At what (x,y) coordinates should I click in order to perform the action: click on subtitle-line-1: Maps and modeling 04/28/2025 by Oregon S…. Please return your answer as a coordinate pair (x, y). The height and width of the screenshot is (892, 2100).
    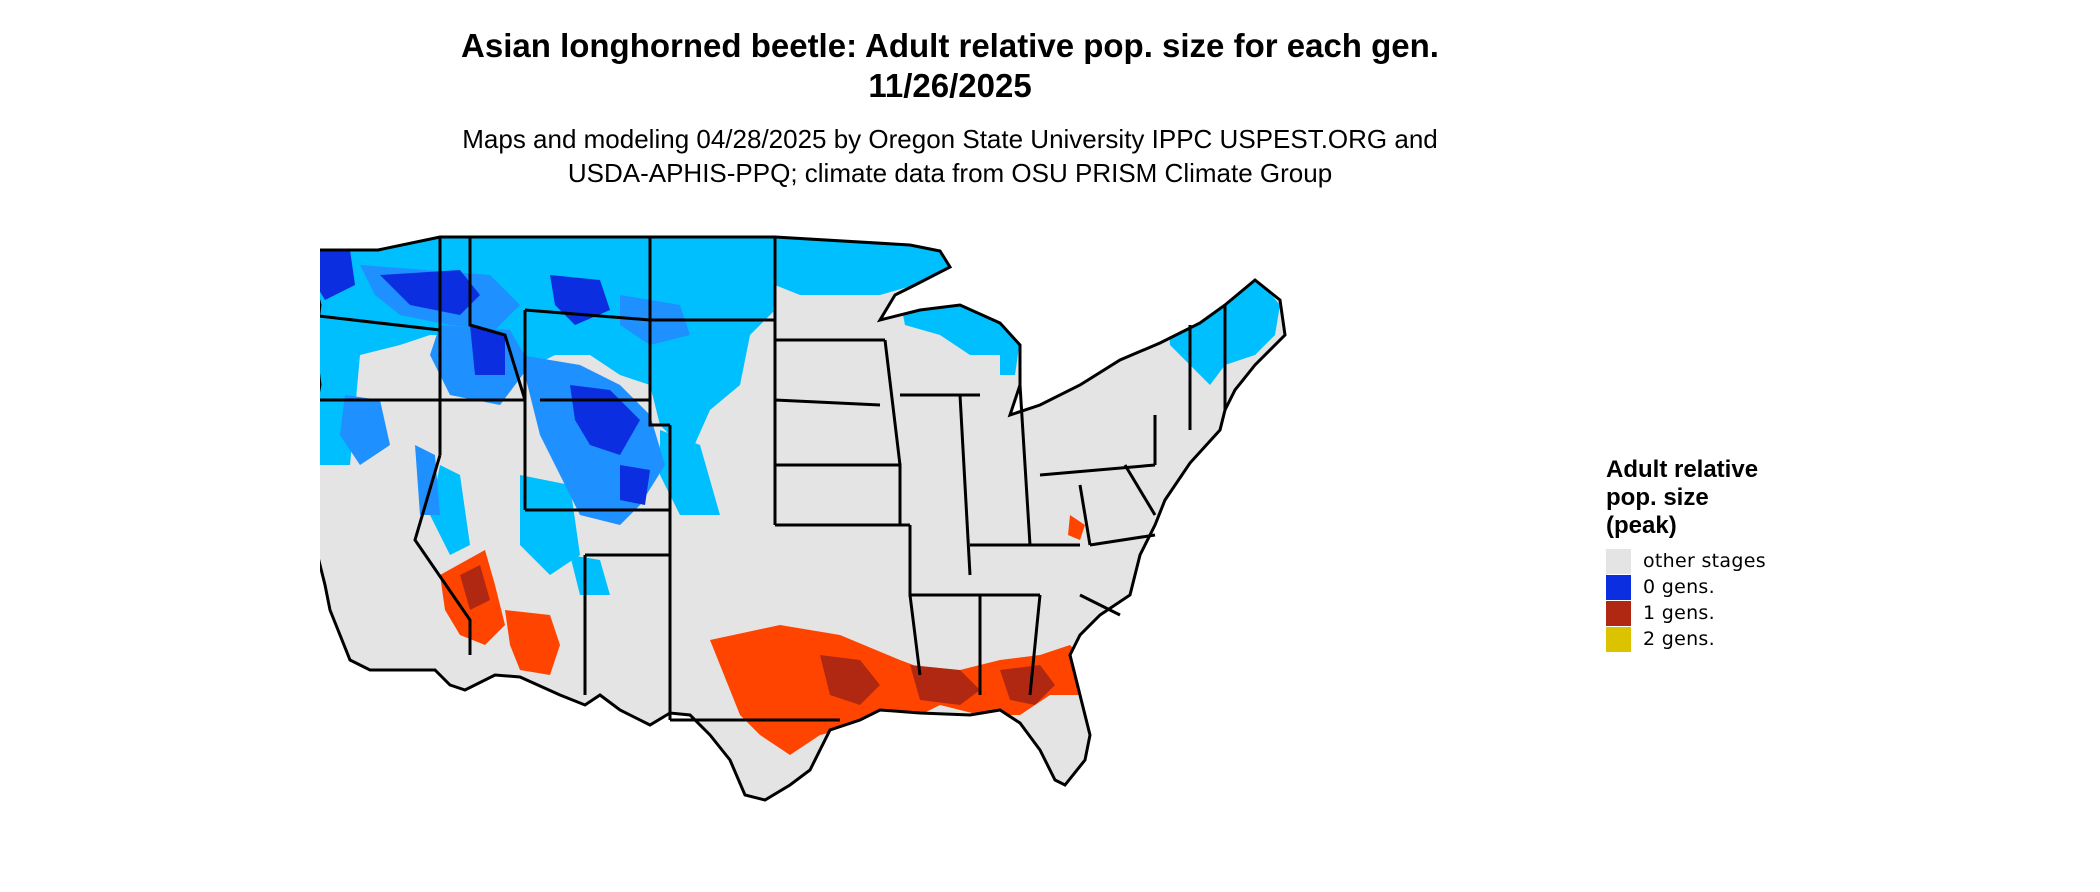
    Looking at the image, I should click on (950, 139).